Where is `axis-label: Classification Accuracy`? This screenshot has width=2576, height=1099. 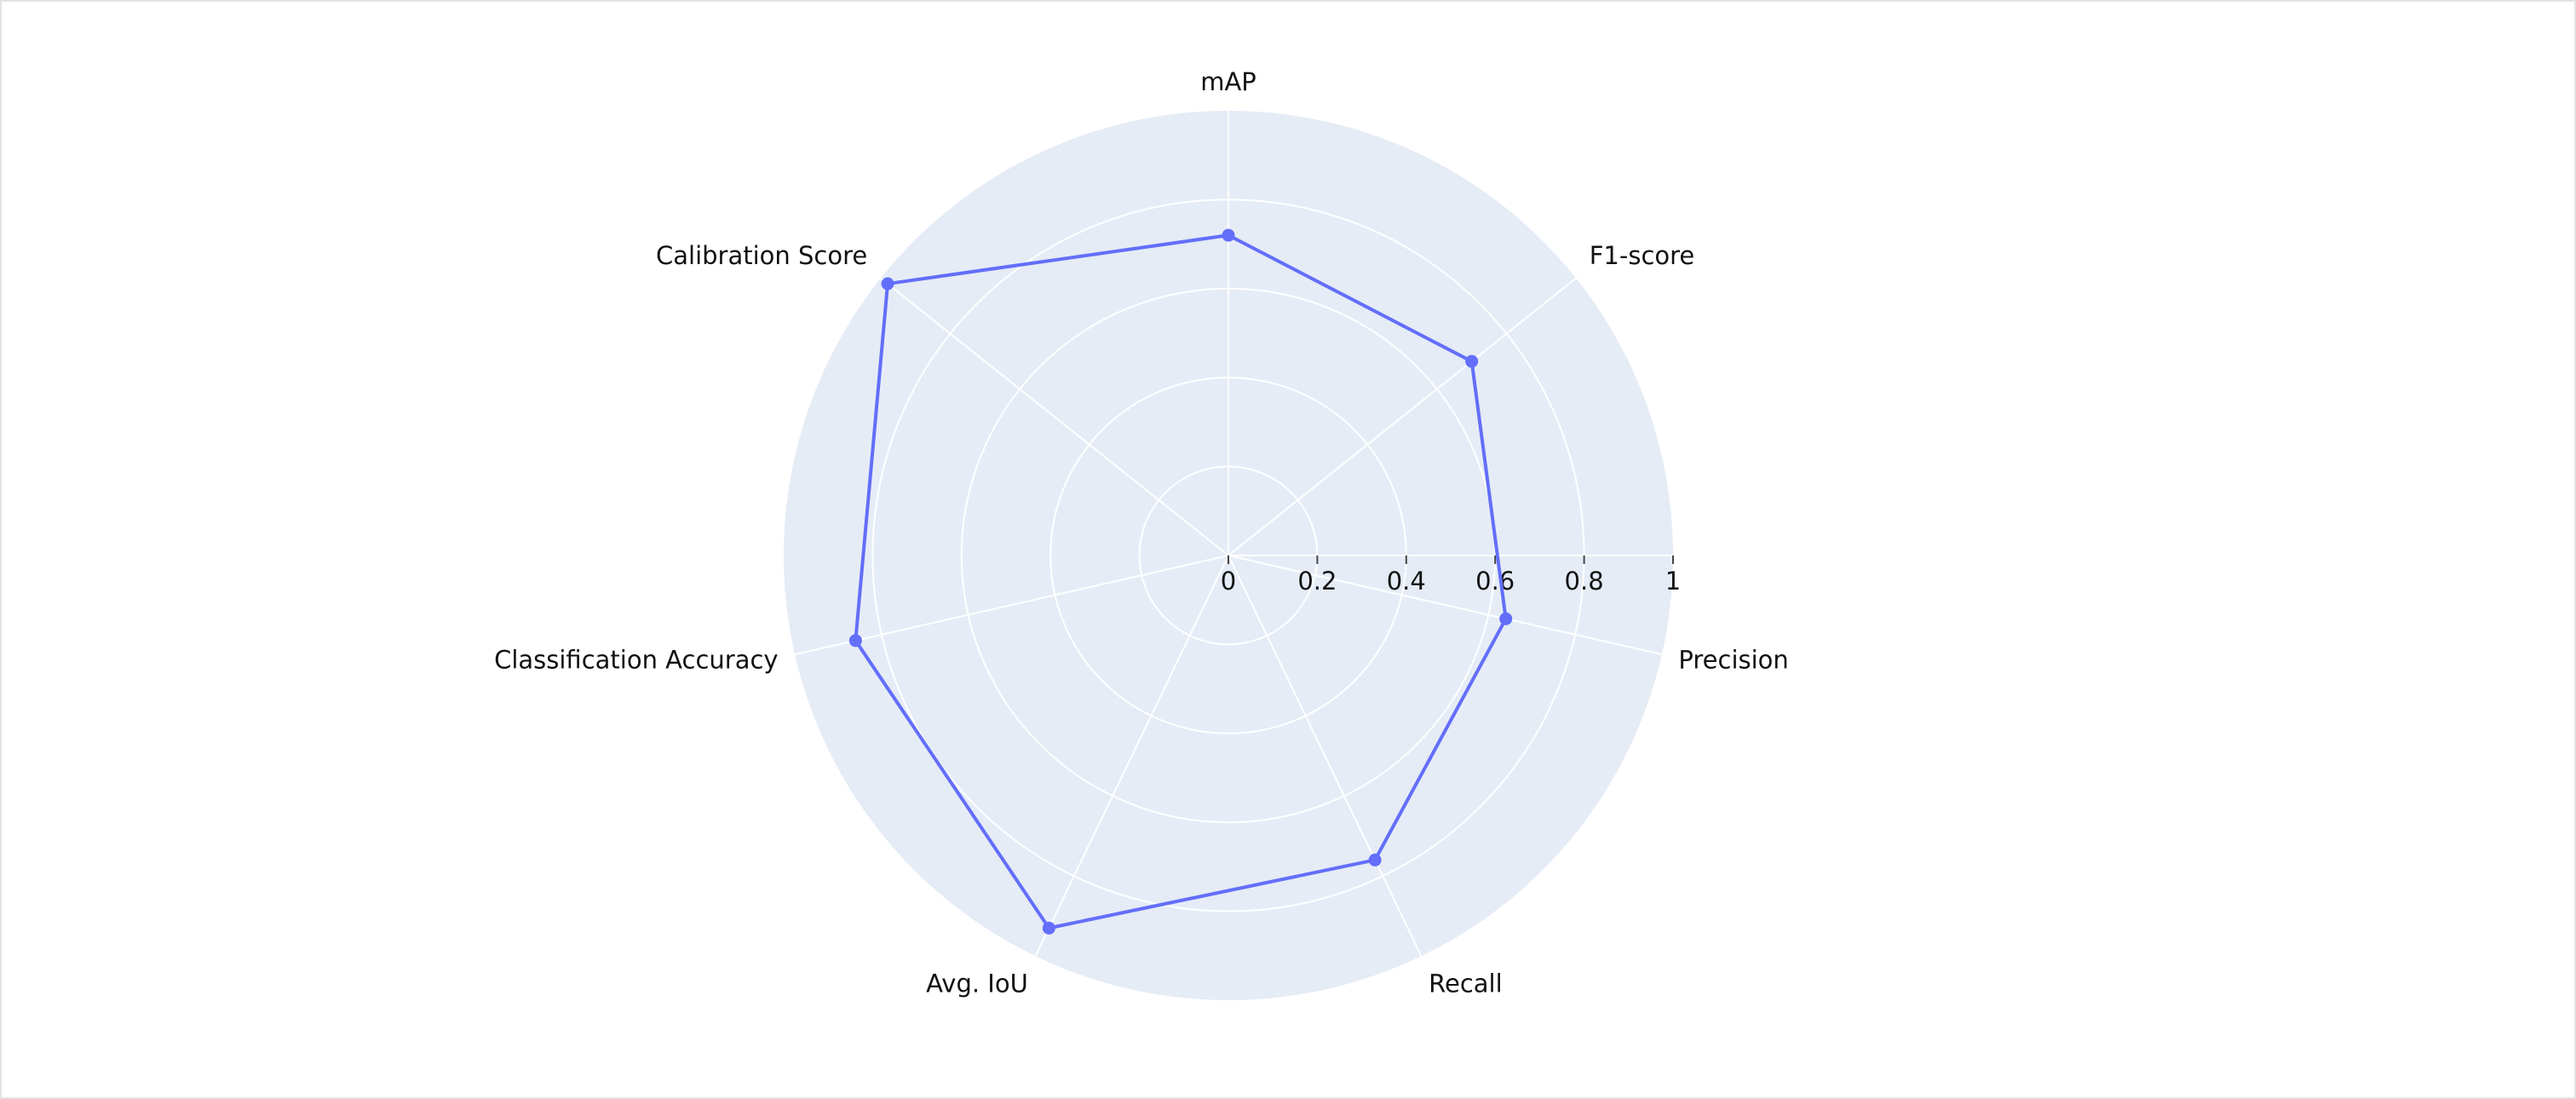
axis-label: Classification Accuracy is located at coordinates (637, 660).